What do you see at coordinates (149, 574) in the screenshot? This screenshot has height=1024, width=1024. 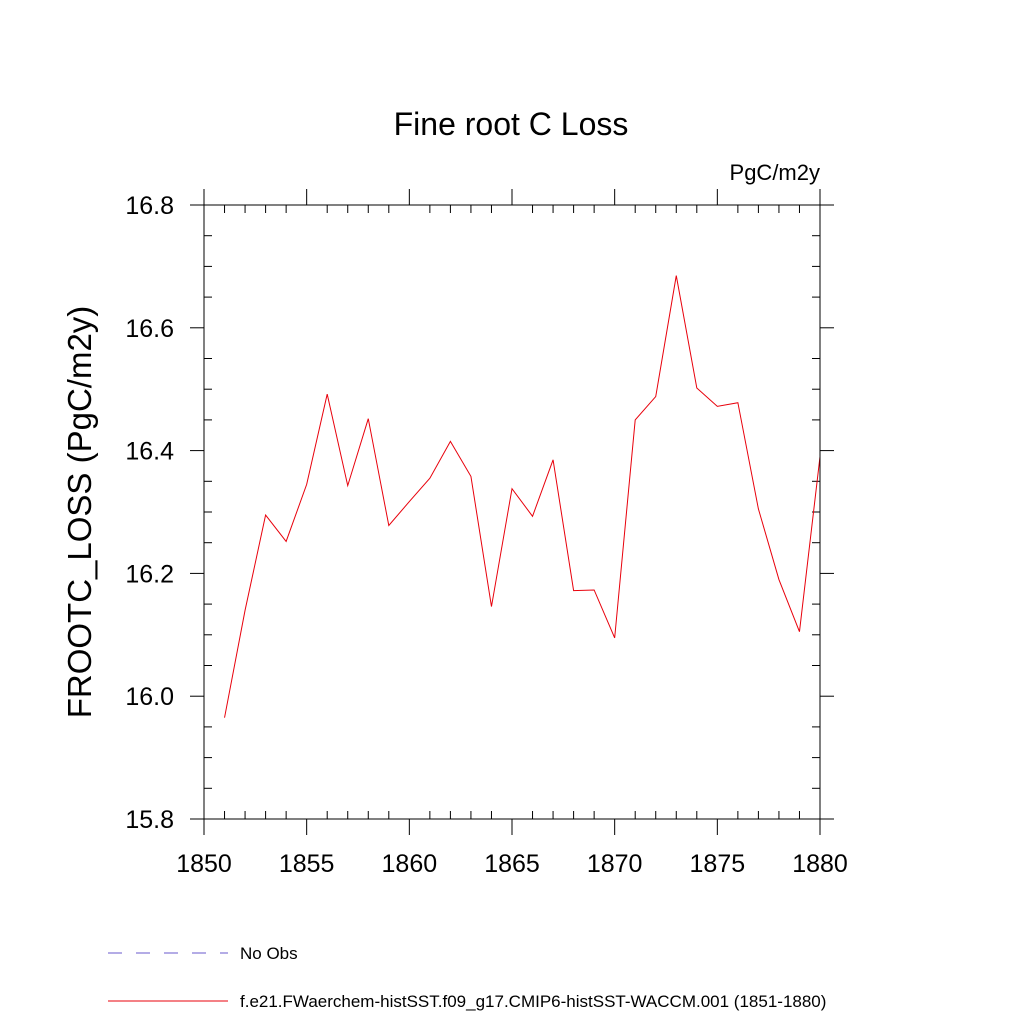 I see `y-tick-label: 16.2` at bounding box center [149, 574].